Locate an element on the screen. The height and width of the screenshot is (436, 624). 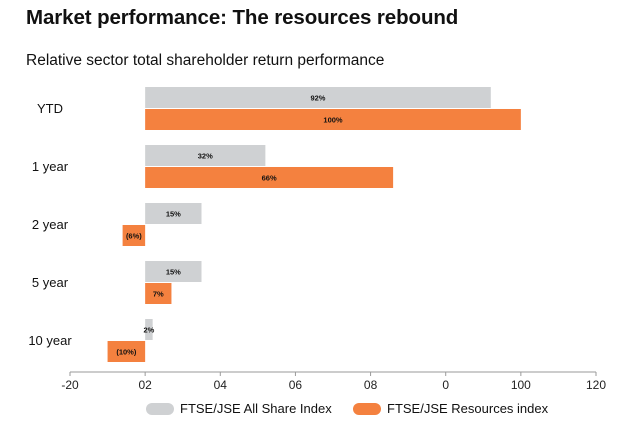
data-label: (6%) is located at coordinates (134, 236).